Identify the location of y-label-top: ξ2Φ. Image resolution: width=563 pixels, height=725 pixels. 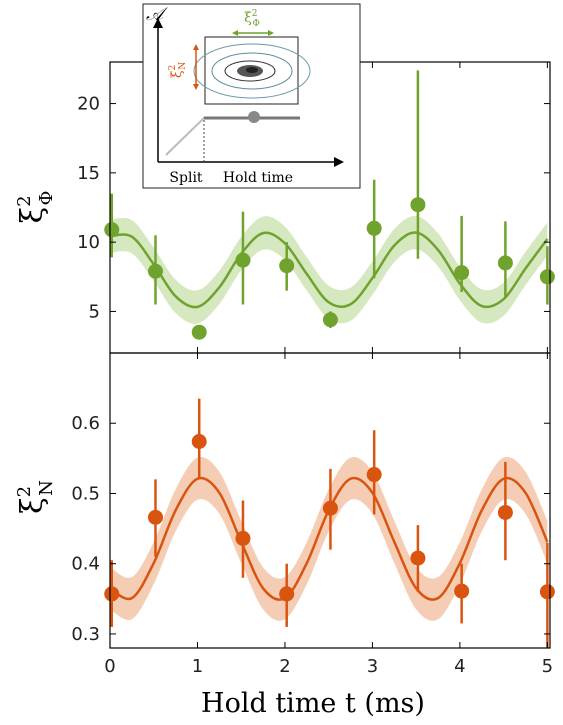
(35, 207).